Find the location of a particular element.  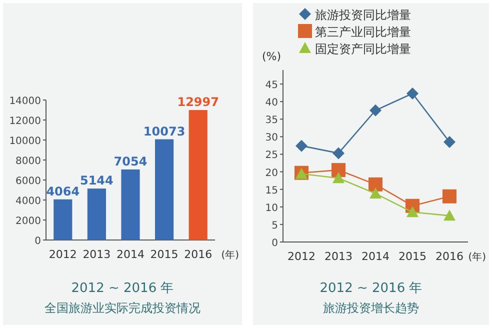

y-tick-label: 35 is located at coordinates (271, 120).